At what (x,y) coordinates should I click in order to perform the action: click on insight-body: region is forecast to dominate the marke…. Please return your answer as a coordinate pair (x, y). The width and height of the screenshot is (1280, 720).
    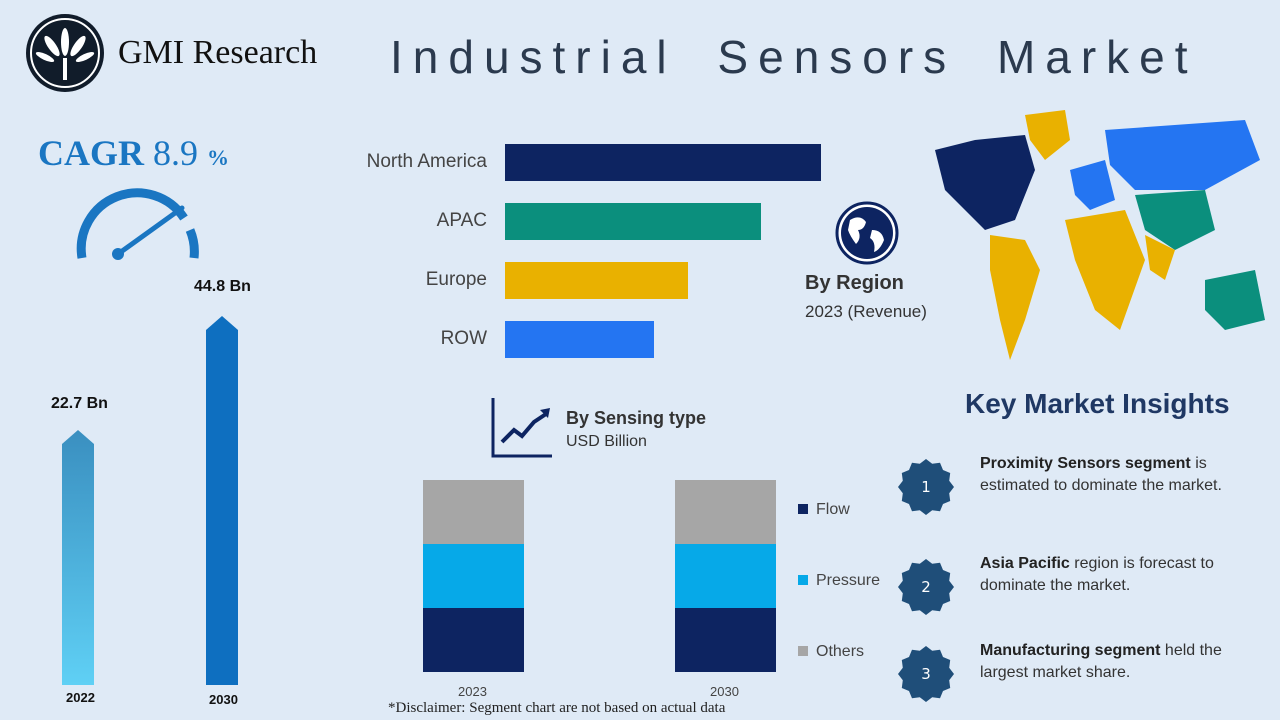
    Looking at the image, I should click on (1097, 574).